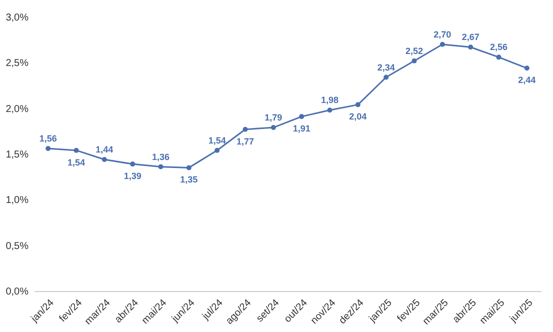  I want to click on y-tick-label: 0,0%, so click(17, 292).